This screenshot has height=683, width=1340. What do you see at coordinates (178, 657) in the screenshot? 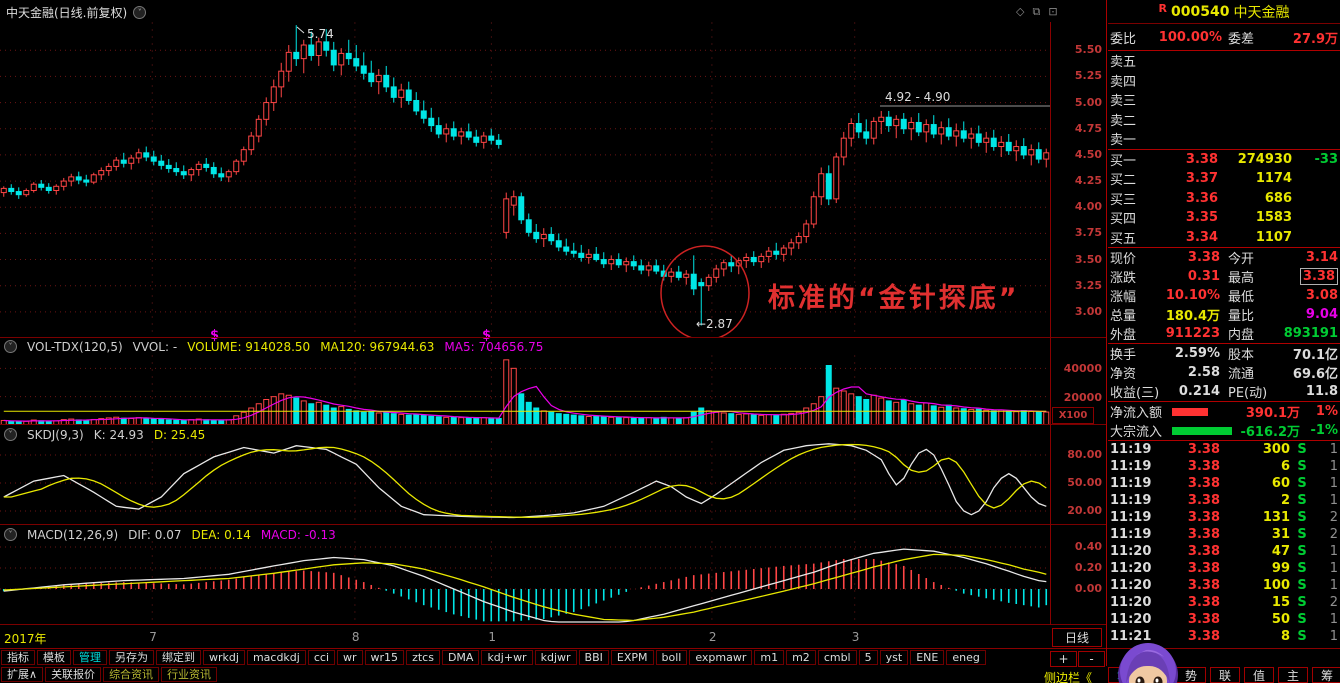
I see `toolbar-button-绑定到: 绑定到` at bounding box center [178, 657].